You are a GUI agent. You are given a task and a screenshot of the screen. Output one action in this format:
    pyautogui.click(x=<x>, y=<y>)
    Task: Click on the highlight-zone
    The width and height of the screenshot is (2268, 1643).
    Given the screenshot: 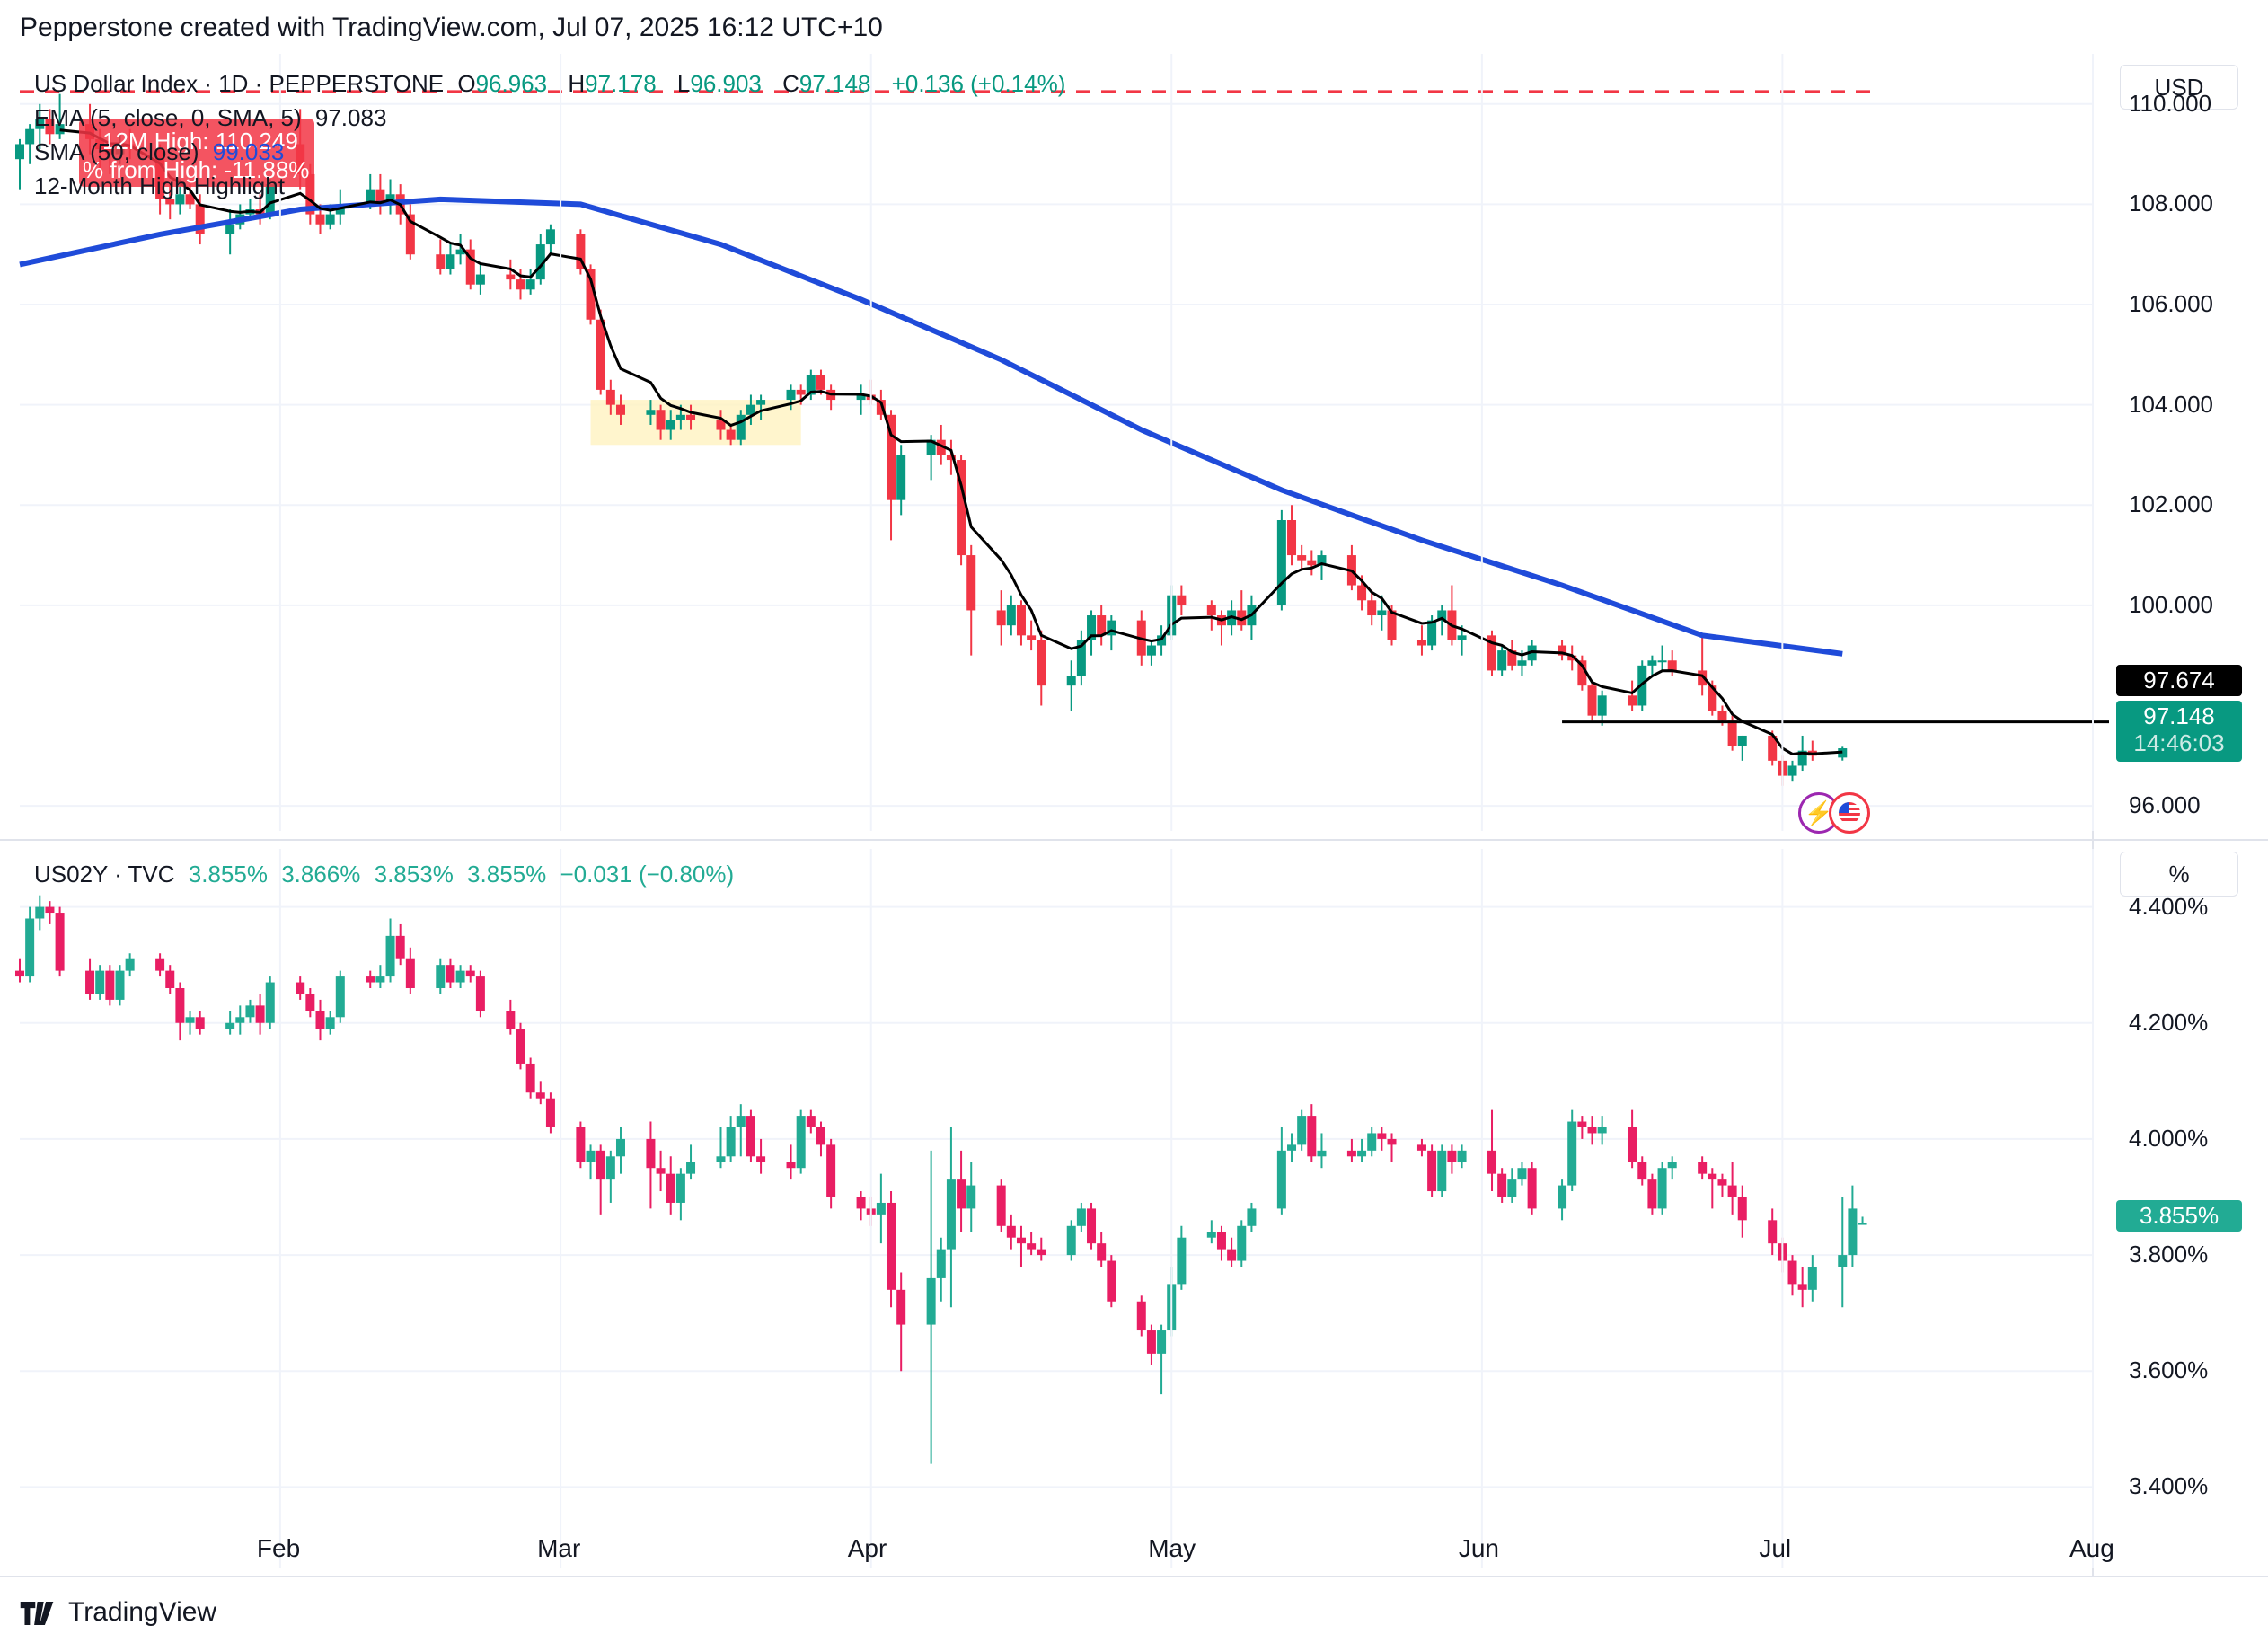 What is the action you would take?
    pyautogui.click(x=696, y=423)
    